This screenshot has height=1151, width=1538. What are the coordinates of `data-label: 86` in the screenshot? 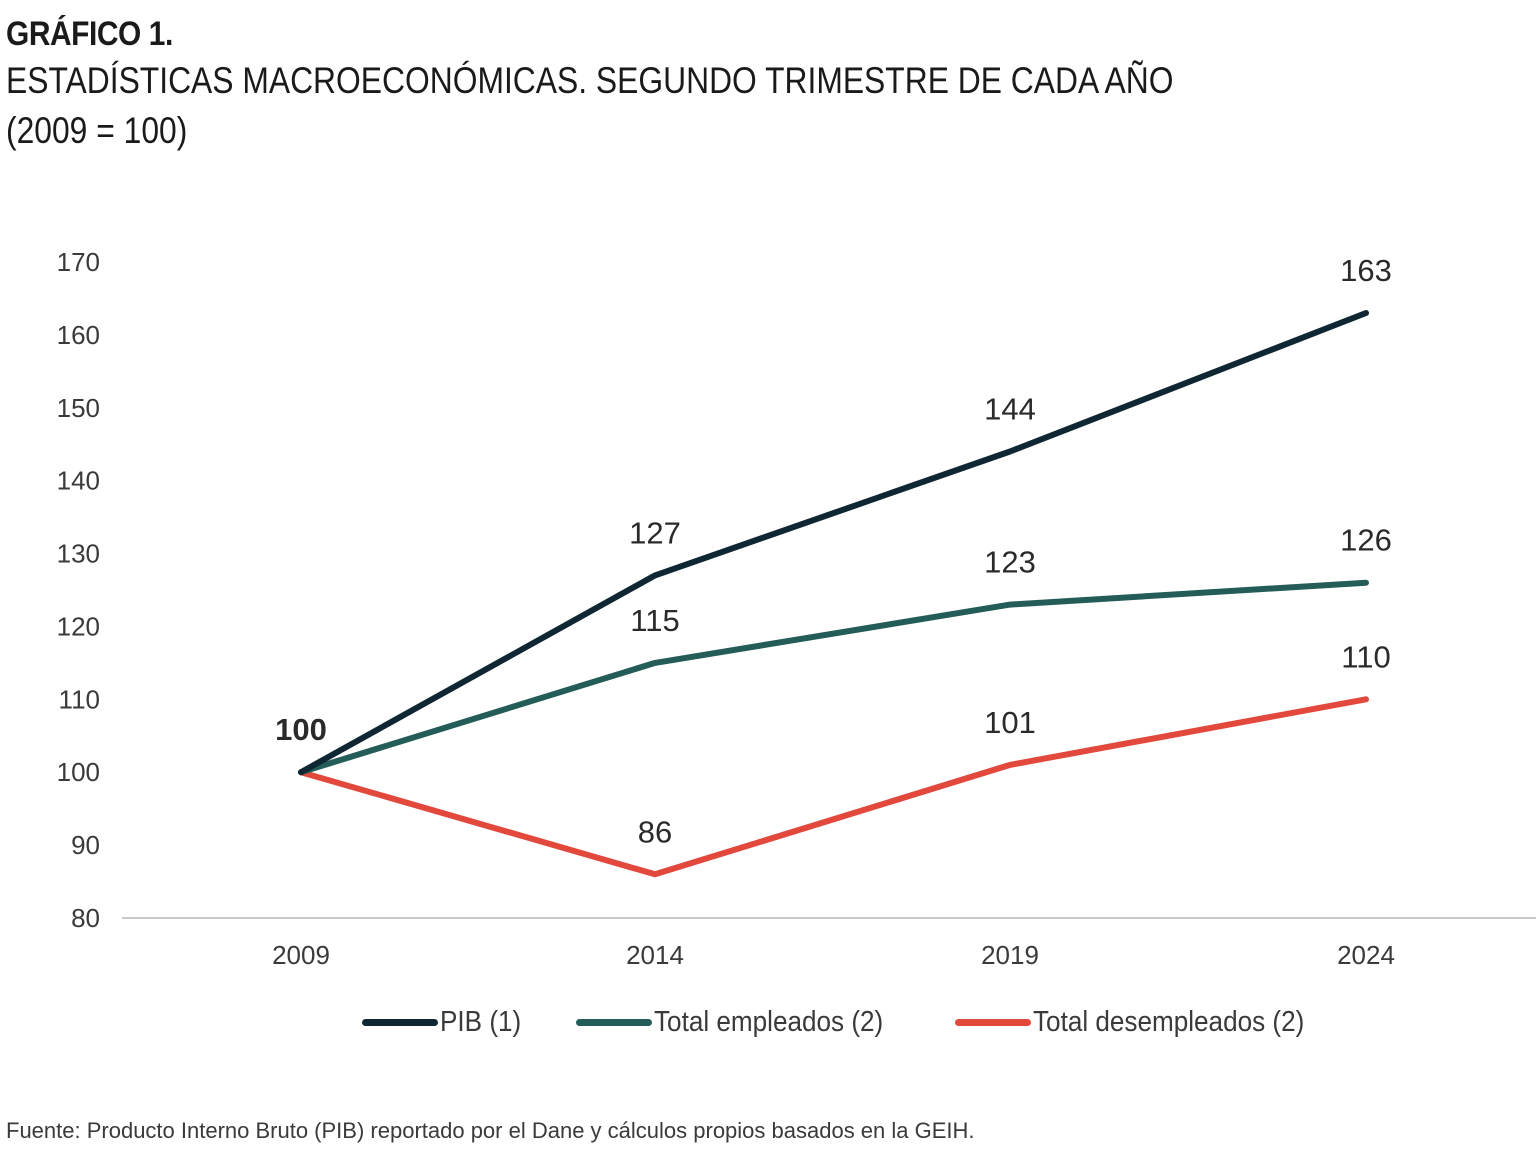 It's located at (655, 831).